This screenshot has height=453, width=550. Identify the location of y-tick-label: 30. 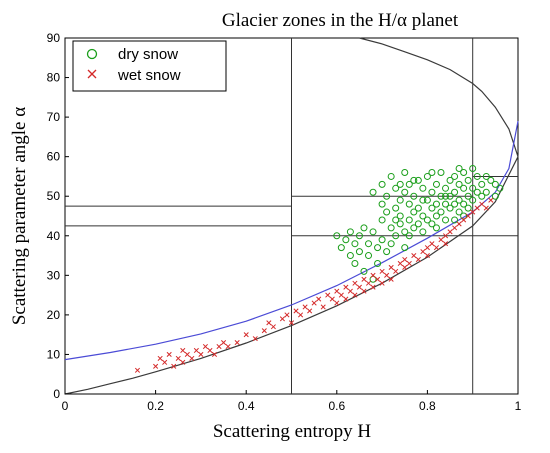
(54, 275).